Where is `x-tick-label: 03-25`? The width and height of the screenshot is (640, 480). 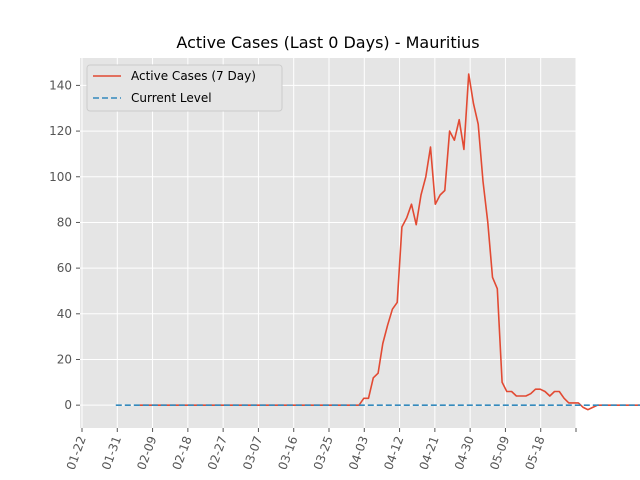 x-tick-label: 03-25 is located at coordinates (323, 453).